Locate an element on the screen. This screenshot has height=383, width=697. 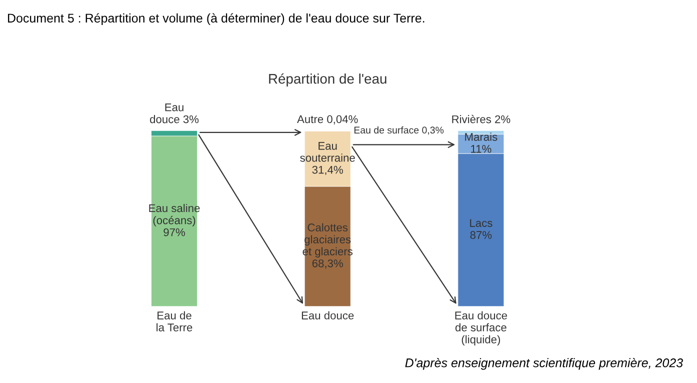
chart-title: Répartition de l'eau is located at coordinates (327, 79).